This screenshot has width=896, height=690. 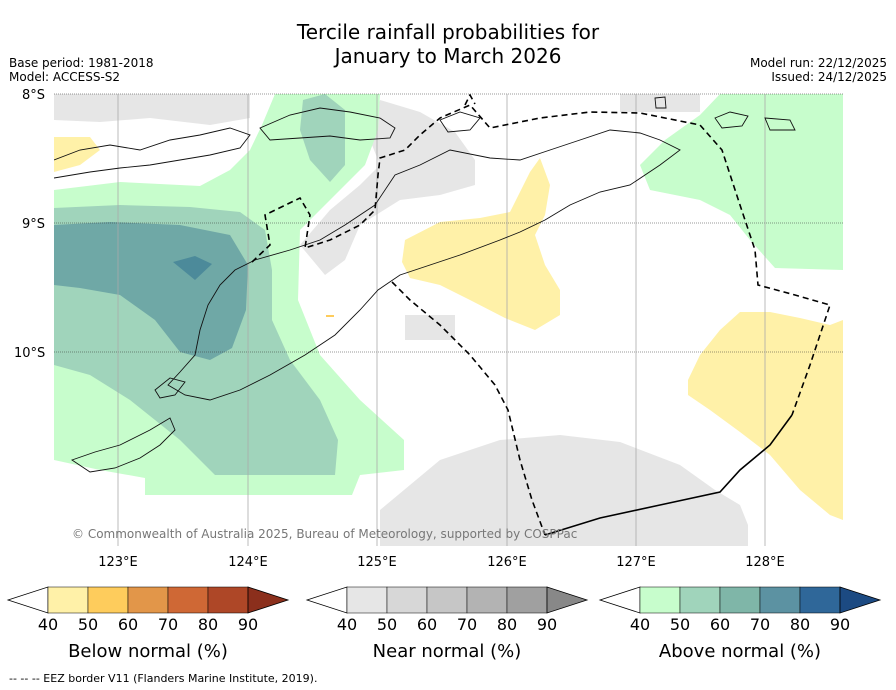 I want to click on colorbar-near-low-arrow, so click(x=326, y=600).